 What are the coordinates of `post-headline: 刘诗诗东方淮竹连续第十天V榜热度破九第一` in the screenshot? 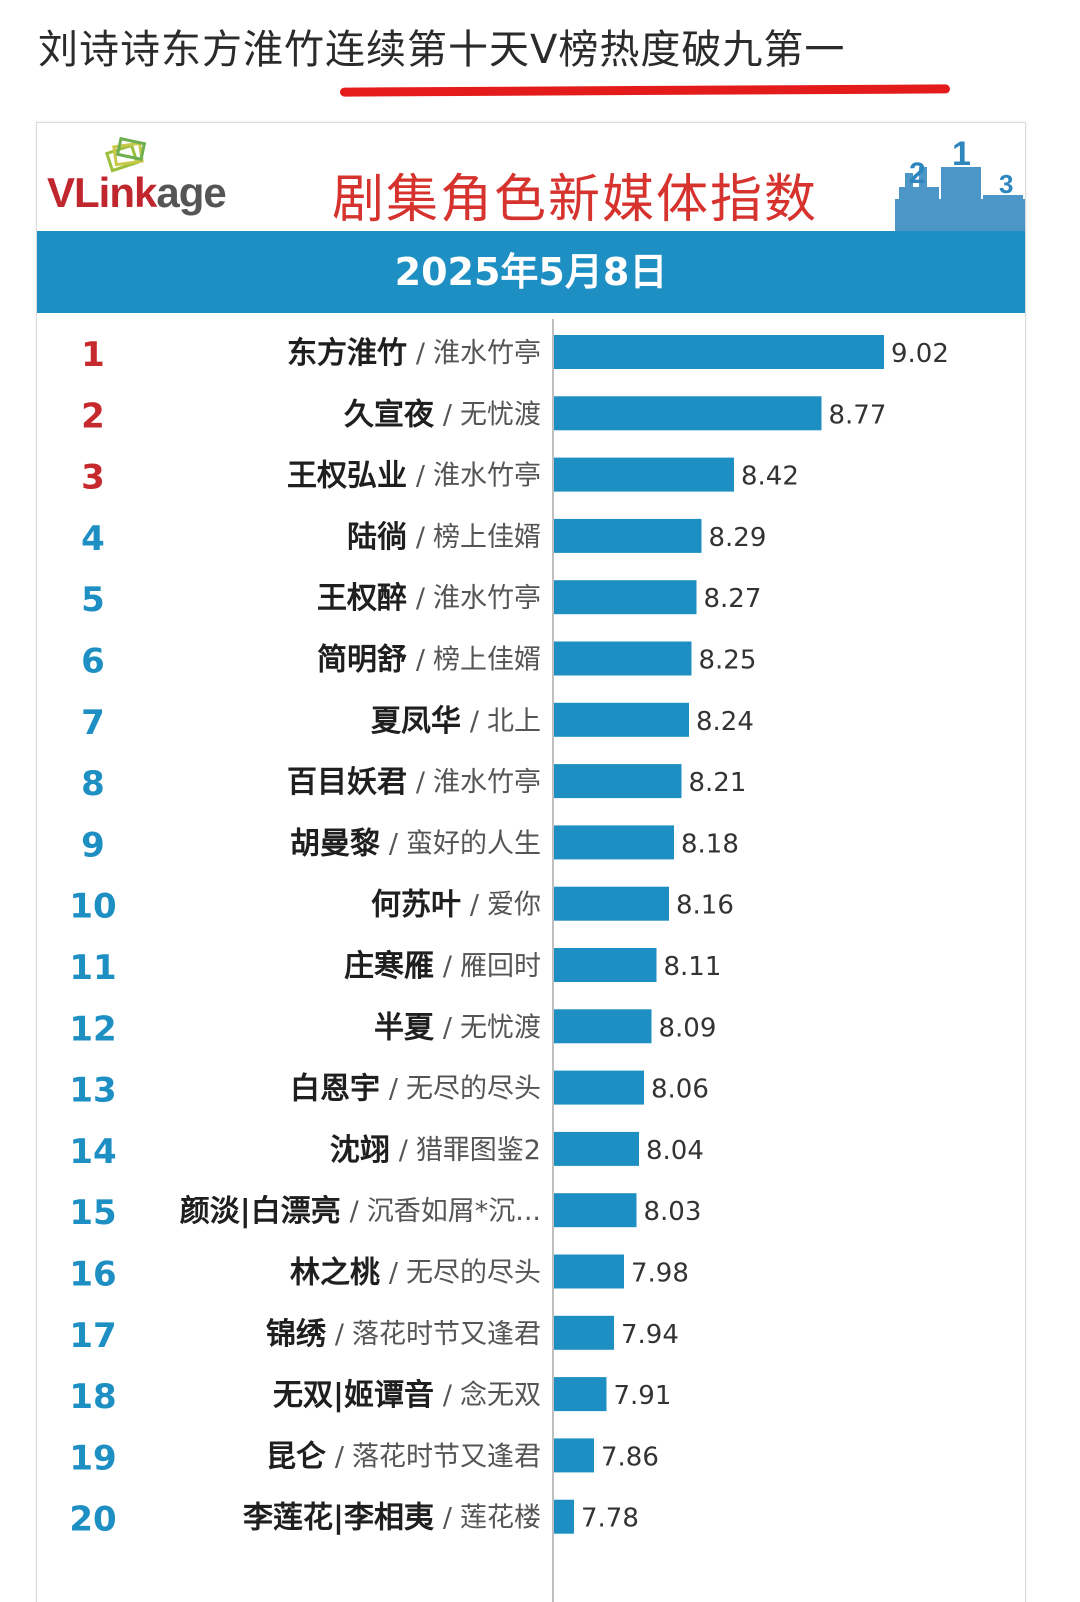 It's located at (442, 50).